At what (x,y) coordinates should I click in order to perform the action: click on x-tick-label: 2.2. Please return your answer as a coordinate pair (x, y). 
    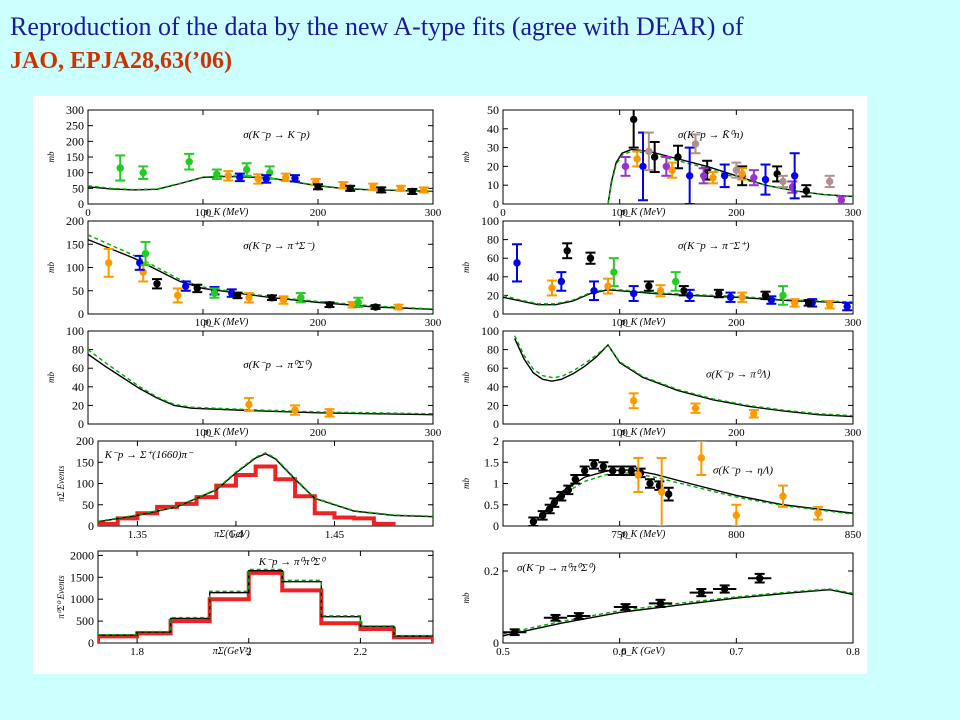
    Looking at the image, I should click on (361, 652).